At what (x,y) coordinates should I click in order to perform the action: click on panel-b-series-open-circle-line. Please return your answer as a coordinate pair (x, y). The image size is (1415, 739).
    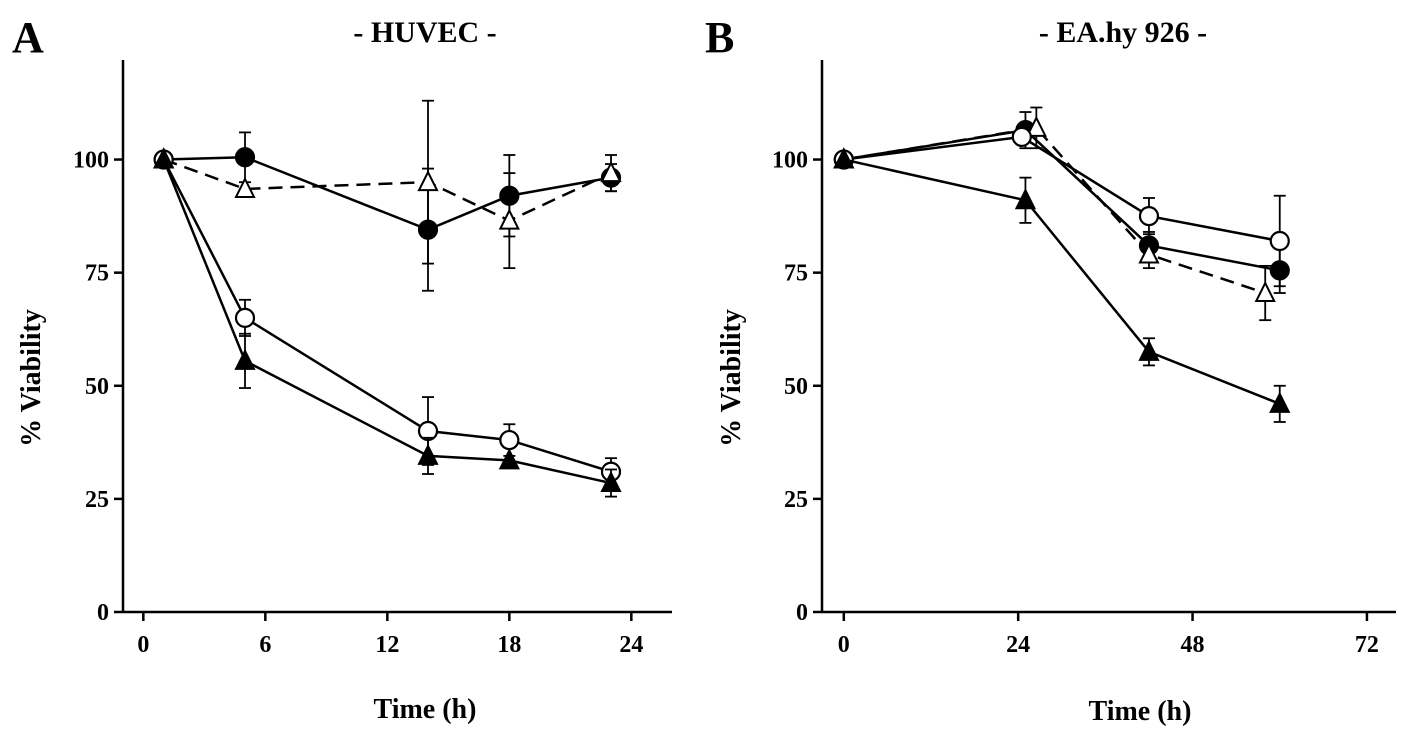
    Looking at the image, I should click on (1061, 189).